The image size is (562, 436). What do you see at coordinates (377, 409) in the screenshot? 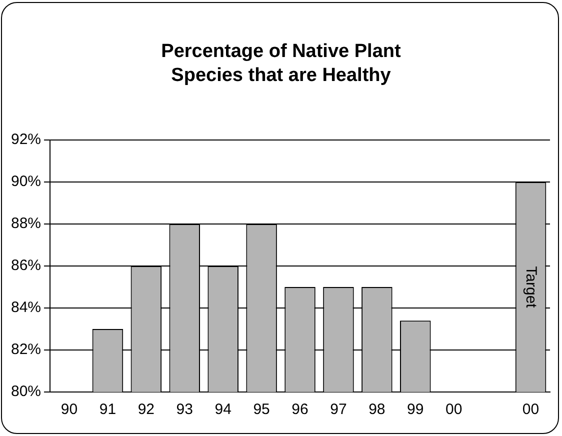
I see `x-tick-label: 98` at bounding box center [377, 409].